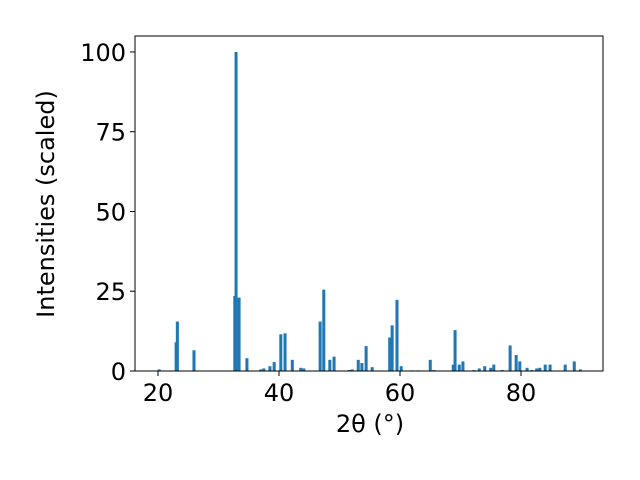  I want to click on x-tick-label: 40, so click(279, 393).